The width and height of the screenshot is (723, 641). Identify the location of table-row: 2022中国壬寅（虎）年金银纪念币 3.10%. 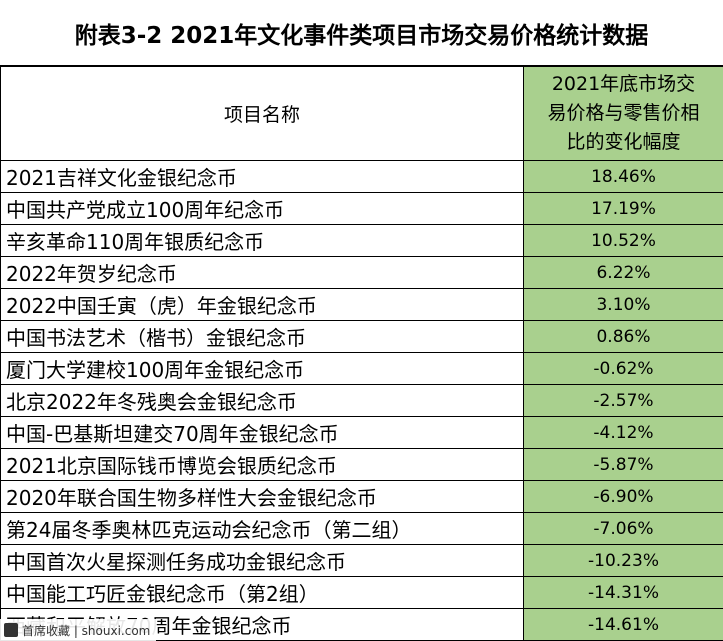
(361, 304).